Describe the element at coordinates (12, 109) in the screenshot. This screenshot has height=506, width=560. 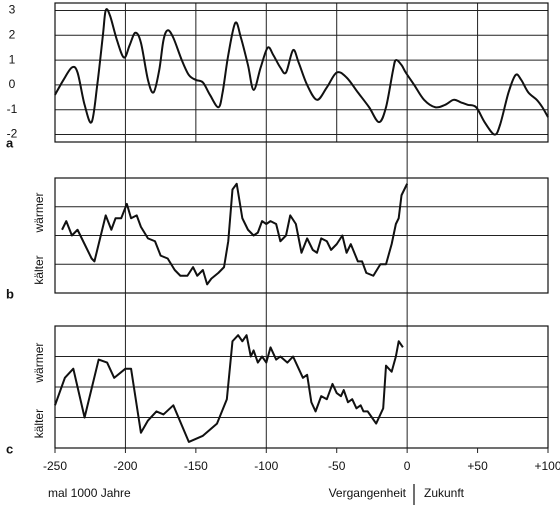
I see `y-tick-label: -1` at that location.